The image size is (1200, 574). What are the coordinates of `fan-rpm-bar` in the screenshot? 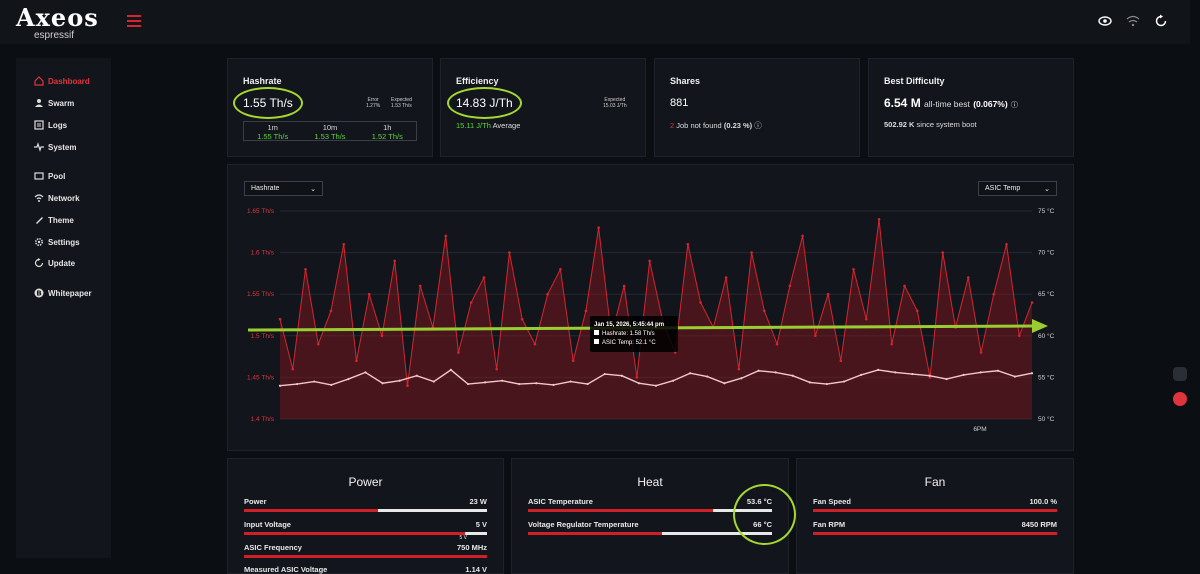 It's located at (935, 533).